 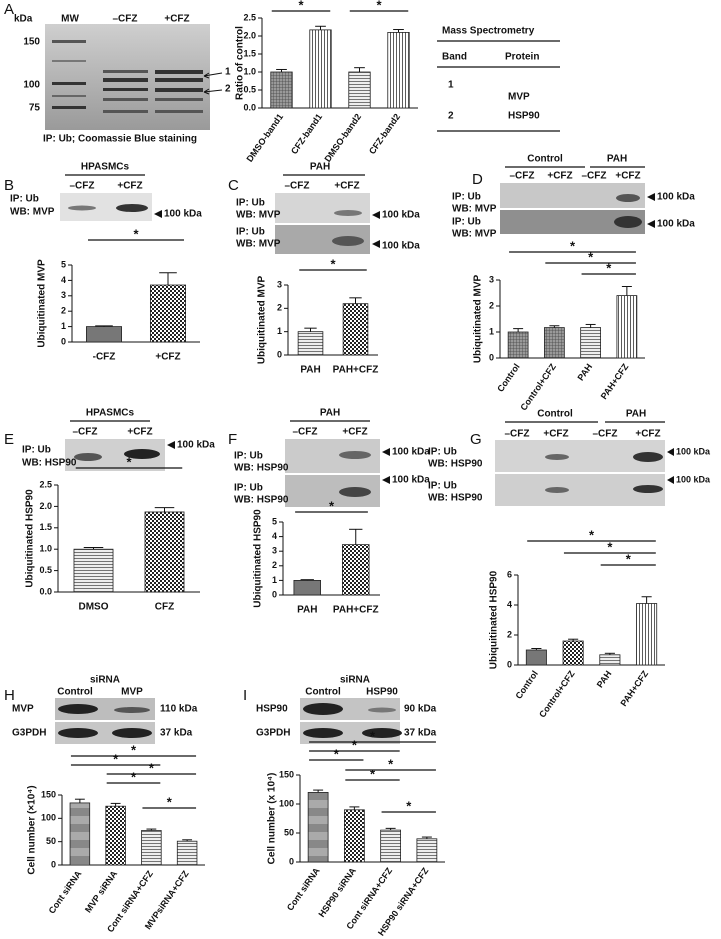 What do you see at coordinates (23, 709) in the screenshot?
I see `protein-label: MVP` at bounding box center [23, 709].